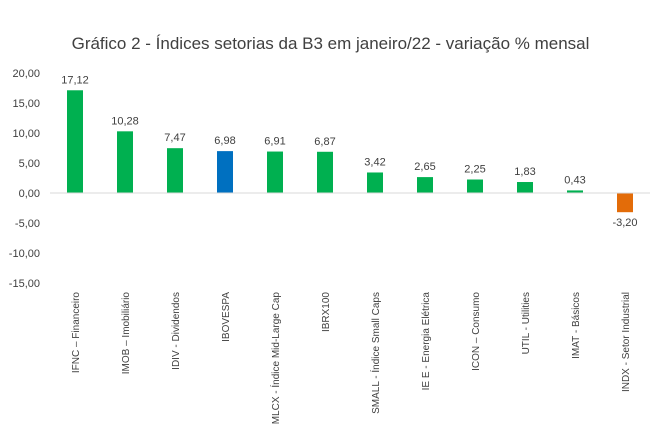  What do you see at coordinates (224, 141) in the screenshot?
I see `data-label: 6,98` at bounding box center [224, 141].